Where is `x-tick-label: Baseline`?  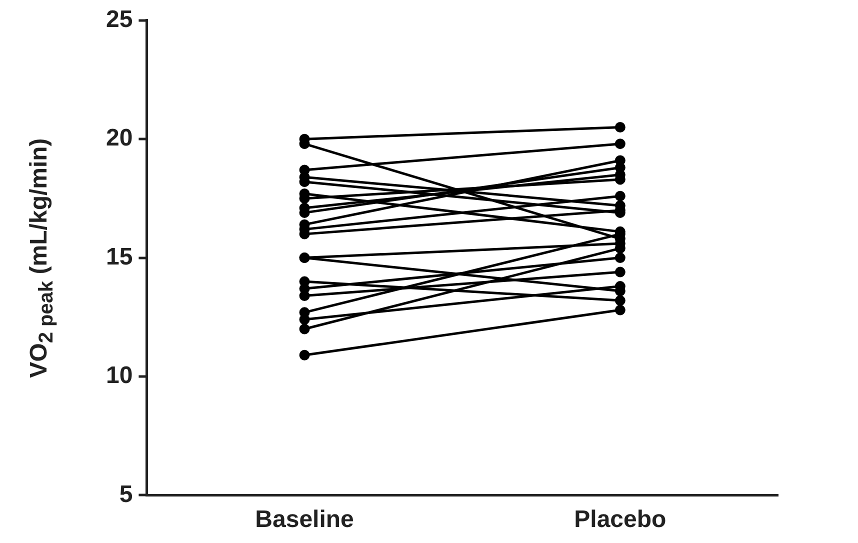
x-tick-label: Baseline is located at coordinates (304, 520).